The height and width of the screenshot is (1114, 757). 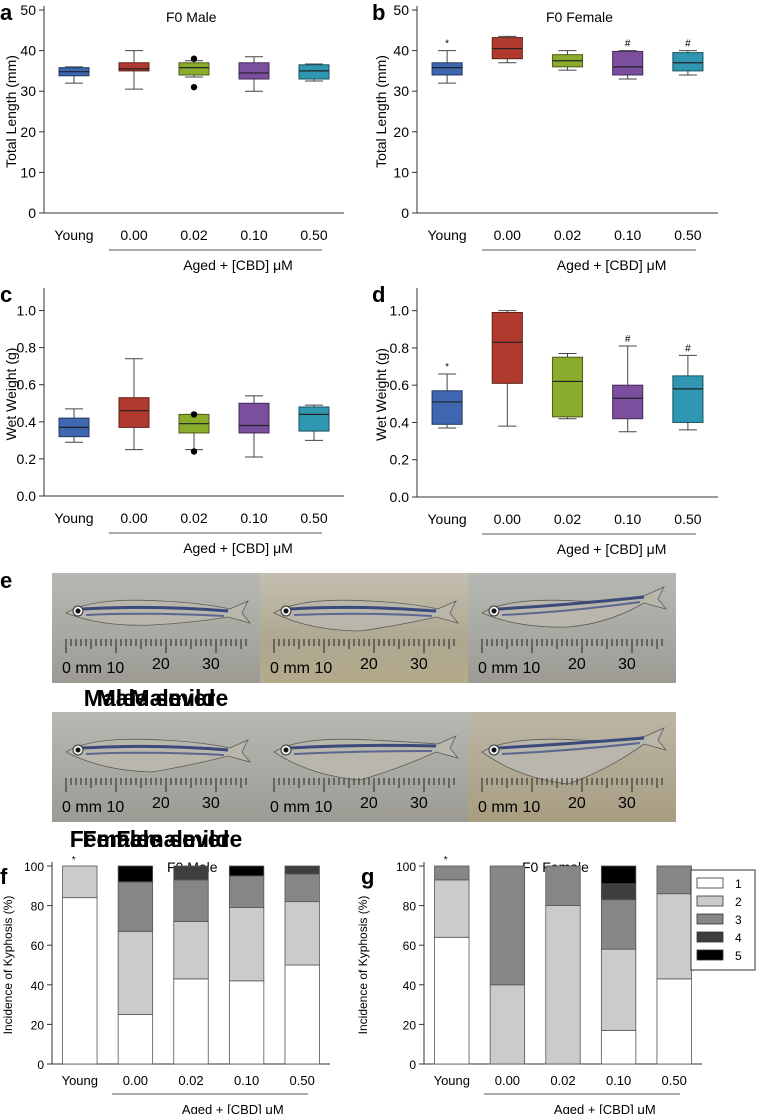 I want to click on photo-row-male: 0 mm 10 20 30 0 mm 10 20 30 0 mm 10 20 30, so click(x=364, y=628).